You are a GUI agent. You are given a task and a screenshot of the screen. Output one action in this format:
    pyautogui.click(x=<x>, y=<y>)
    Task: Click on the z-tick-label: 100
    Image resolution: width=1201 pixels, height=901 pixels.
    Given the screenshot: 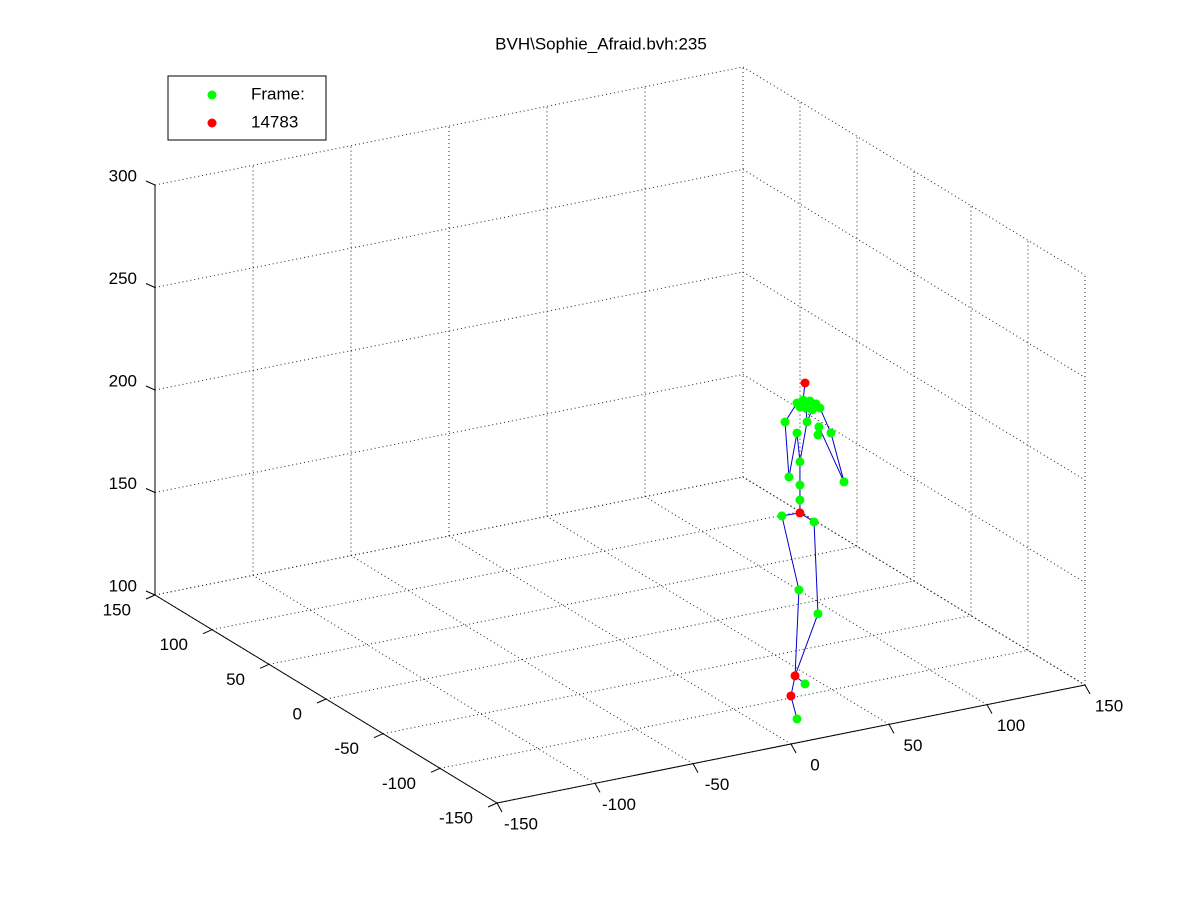 What is the action you would take?
    pyautogui.click(x=123, y=585)
    